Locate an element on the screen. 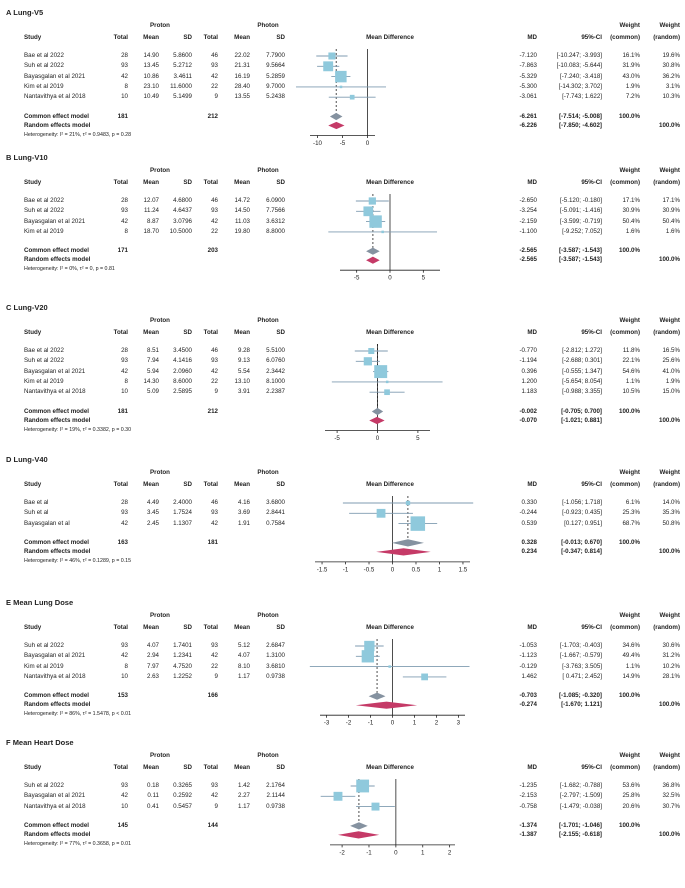  study-ci: [-10.247; -3.993] is located at coordinates (579, 55).